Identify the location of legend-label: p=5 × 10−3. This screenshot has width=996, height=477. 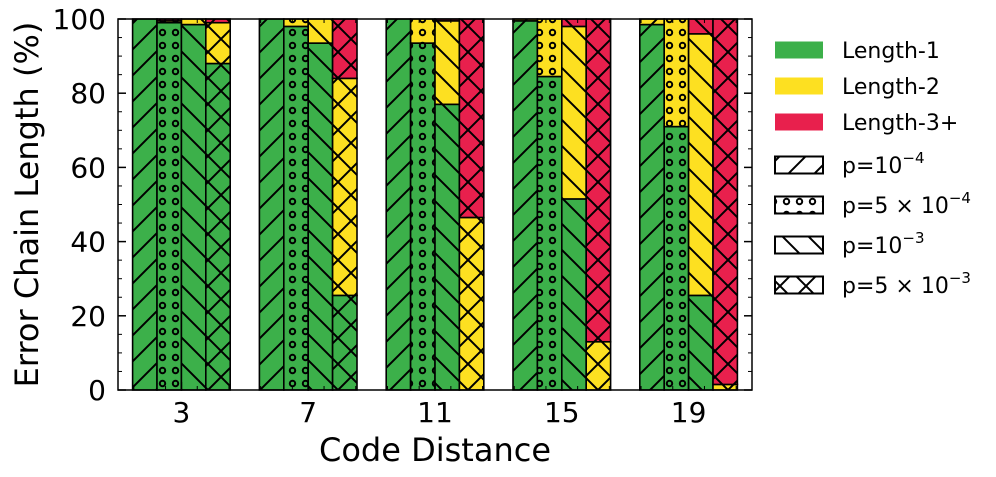
(906, 284).